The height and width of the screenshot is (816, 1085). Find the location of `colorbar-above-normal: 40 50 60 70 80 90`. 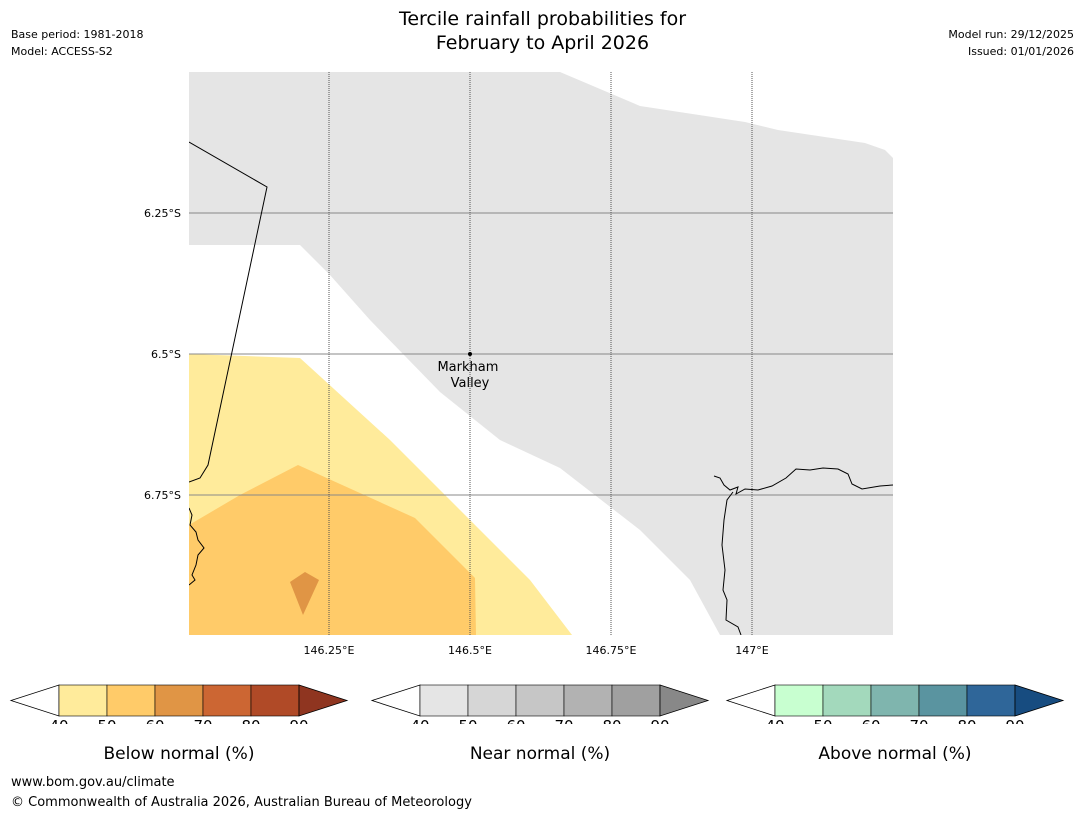

colorbar-above-normal: 40 50 60 70 80 90 is located at coordinates (895, 704).